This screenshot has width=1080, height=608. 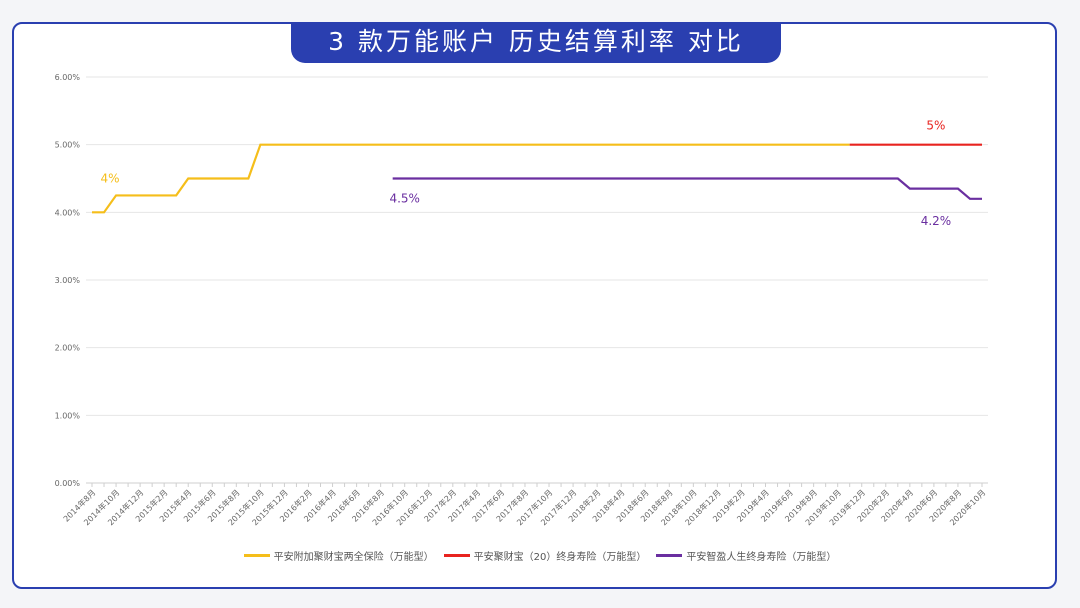 What do you see at coordinates (935, 126) in the screenshot?
I see `data-label: 5%` at bounding box center [935, 126].